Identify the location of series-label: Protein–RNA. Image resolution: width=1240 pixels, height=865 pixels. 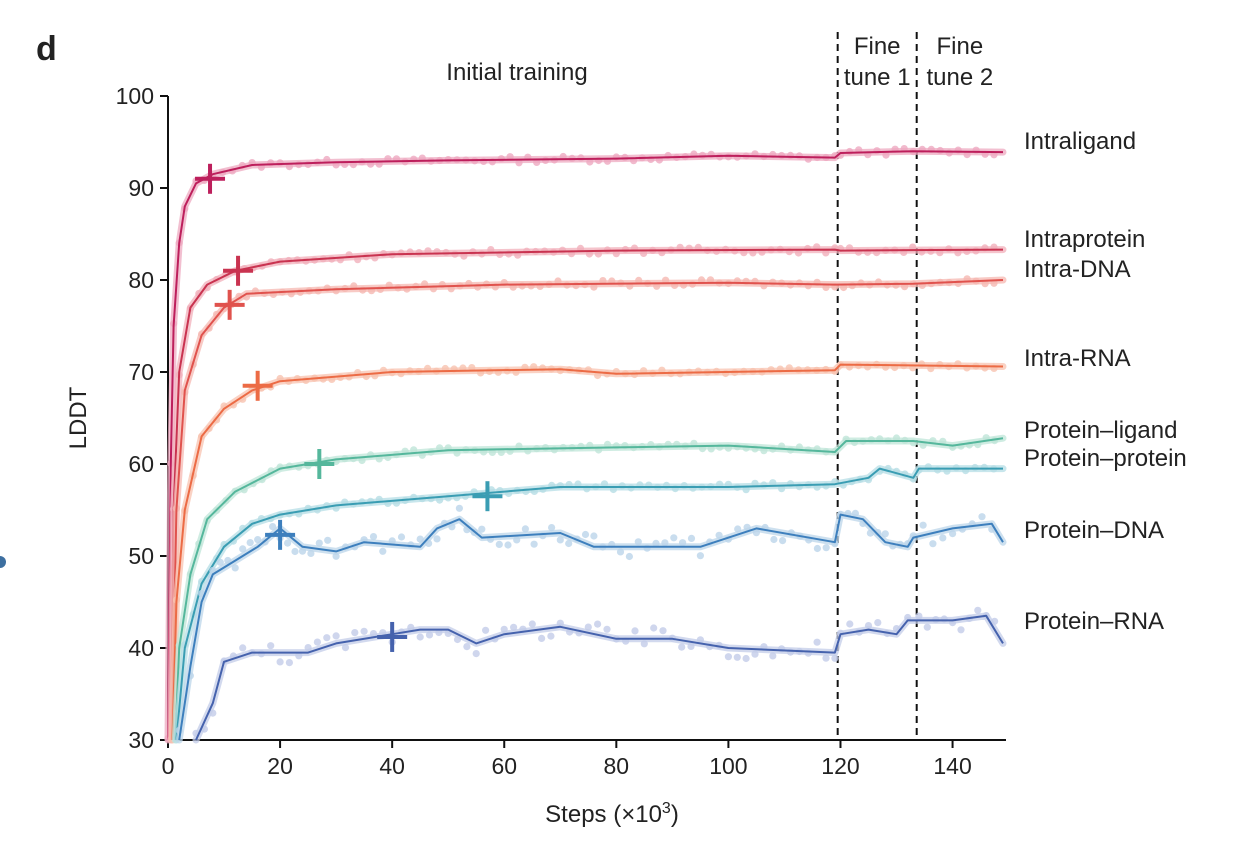
(1094, 621).